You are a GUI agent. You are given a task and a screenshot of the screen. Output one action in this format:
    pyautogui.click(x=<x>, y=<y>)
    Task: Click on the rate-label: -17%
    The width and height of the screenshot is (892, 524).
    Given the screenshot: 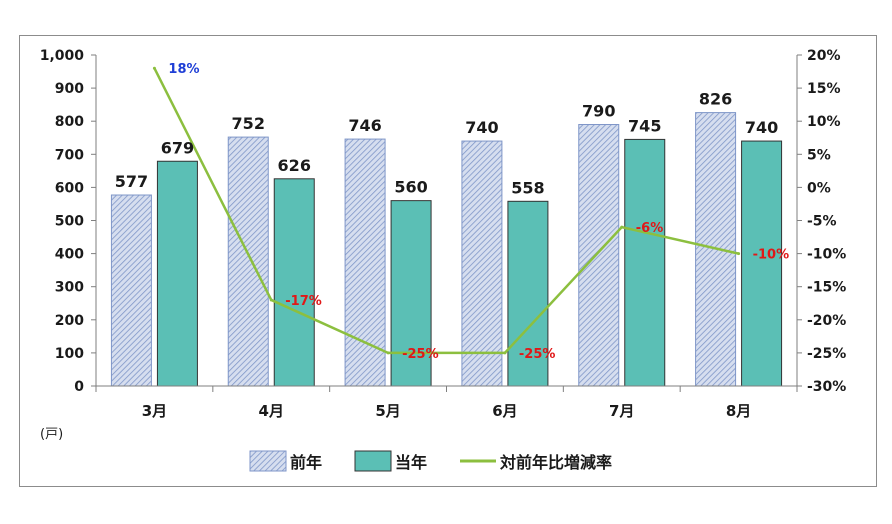 What is the action you would take?
    pyautogui.click(x=303, y=301)
    